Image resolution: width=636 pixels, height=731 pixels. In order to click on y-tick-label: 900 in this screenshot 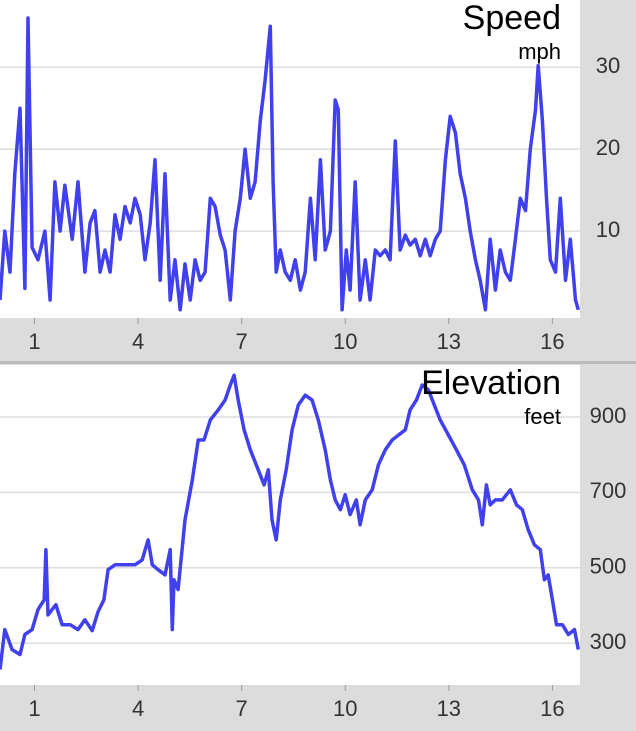, I will do `click(608, 415)`.